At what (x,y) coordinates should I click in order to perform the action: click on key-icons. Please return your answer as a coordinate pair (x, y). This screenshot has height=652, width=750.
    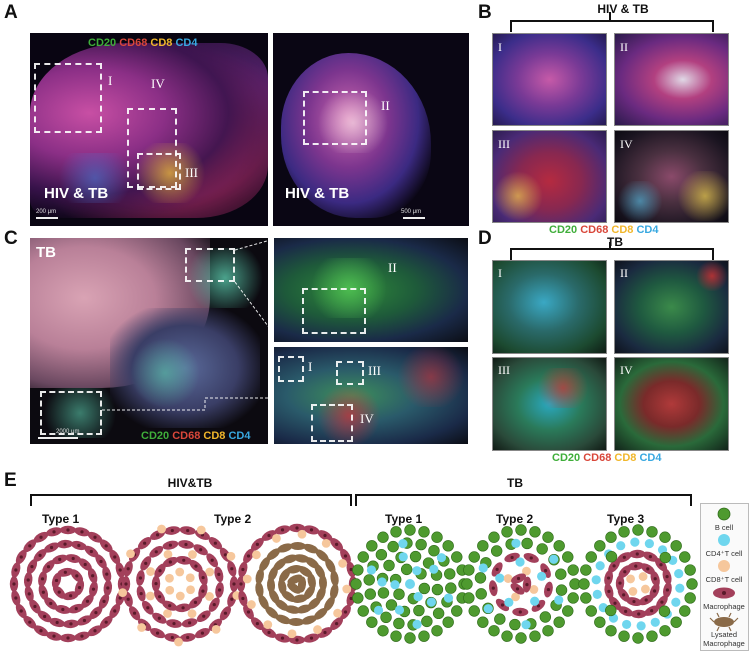
    Looking at the image, I should click on (724, 569).